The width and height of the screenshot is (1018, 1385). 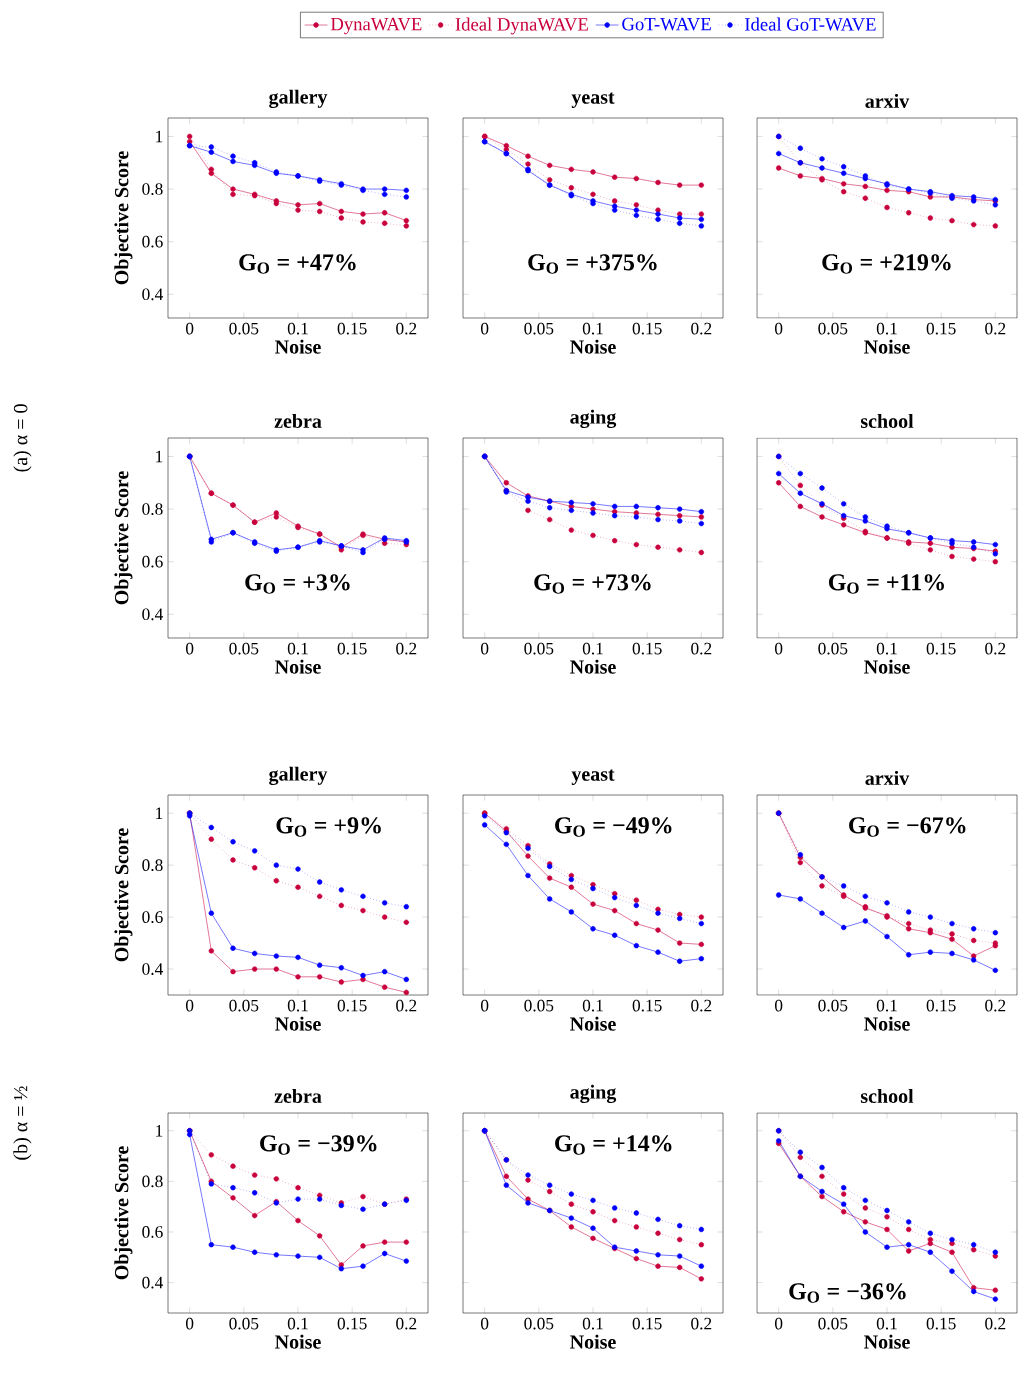 What do you see at coordinates (376, 26) in the screenshot?
I see `legend-label: DynaWAVE` at bounding box center [376, 26].